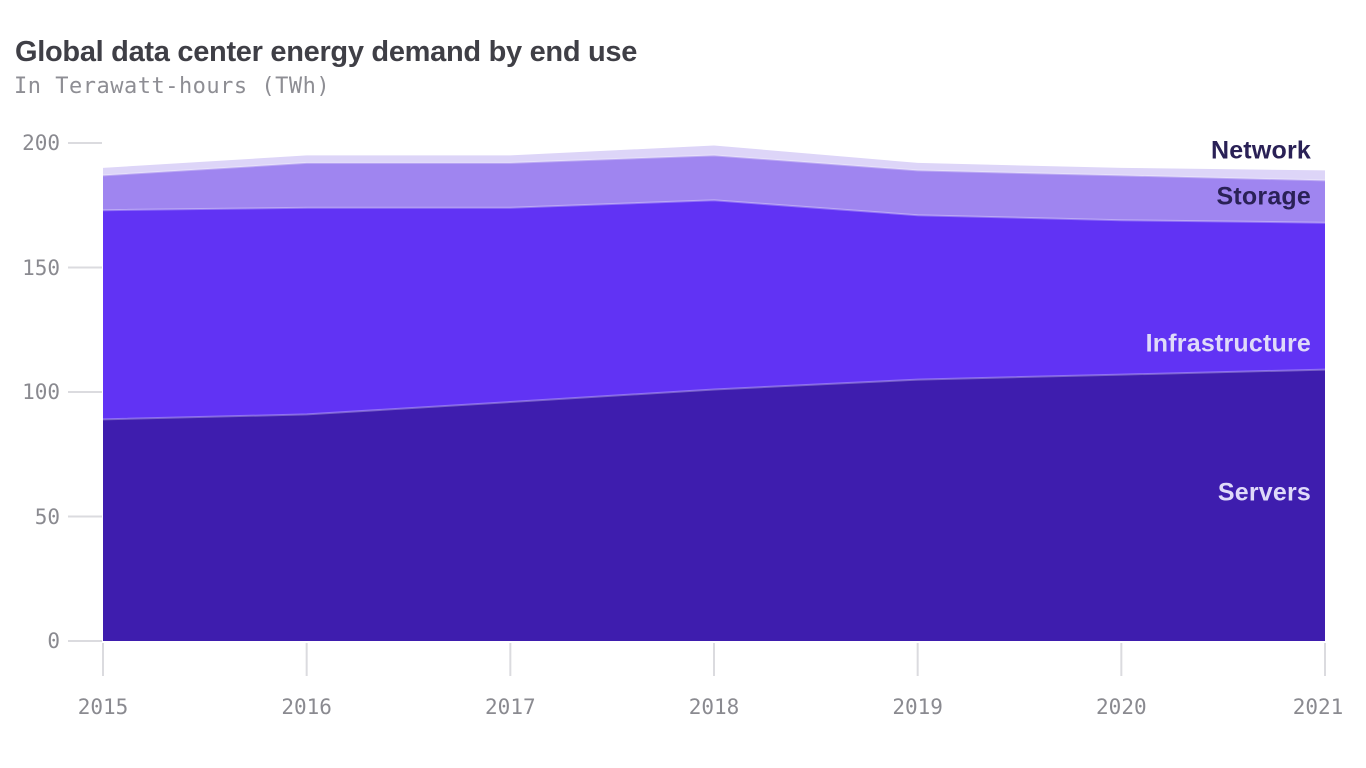 The image size is (1366, 768). Describe the element at coordinates (1260, 150) in the screenshot. I see `series-label-network: Network` at that location.